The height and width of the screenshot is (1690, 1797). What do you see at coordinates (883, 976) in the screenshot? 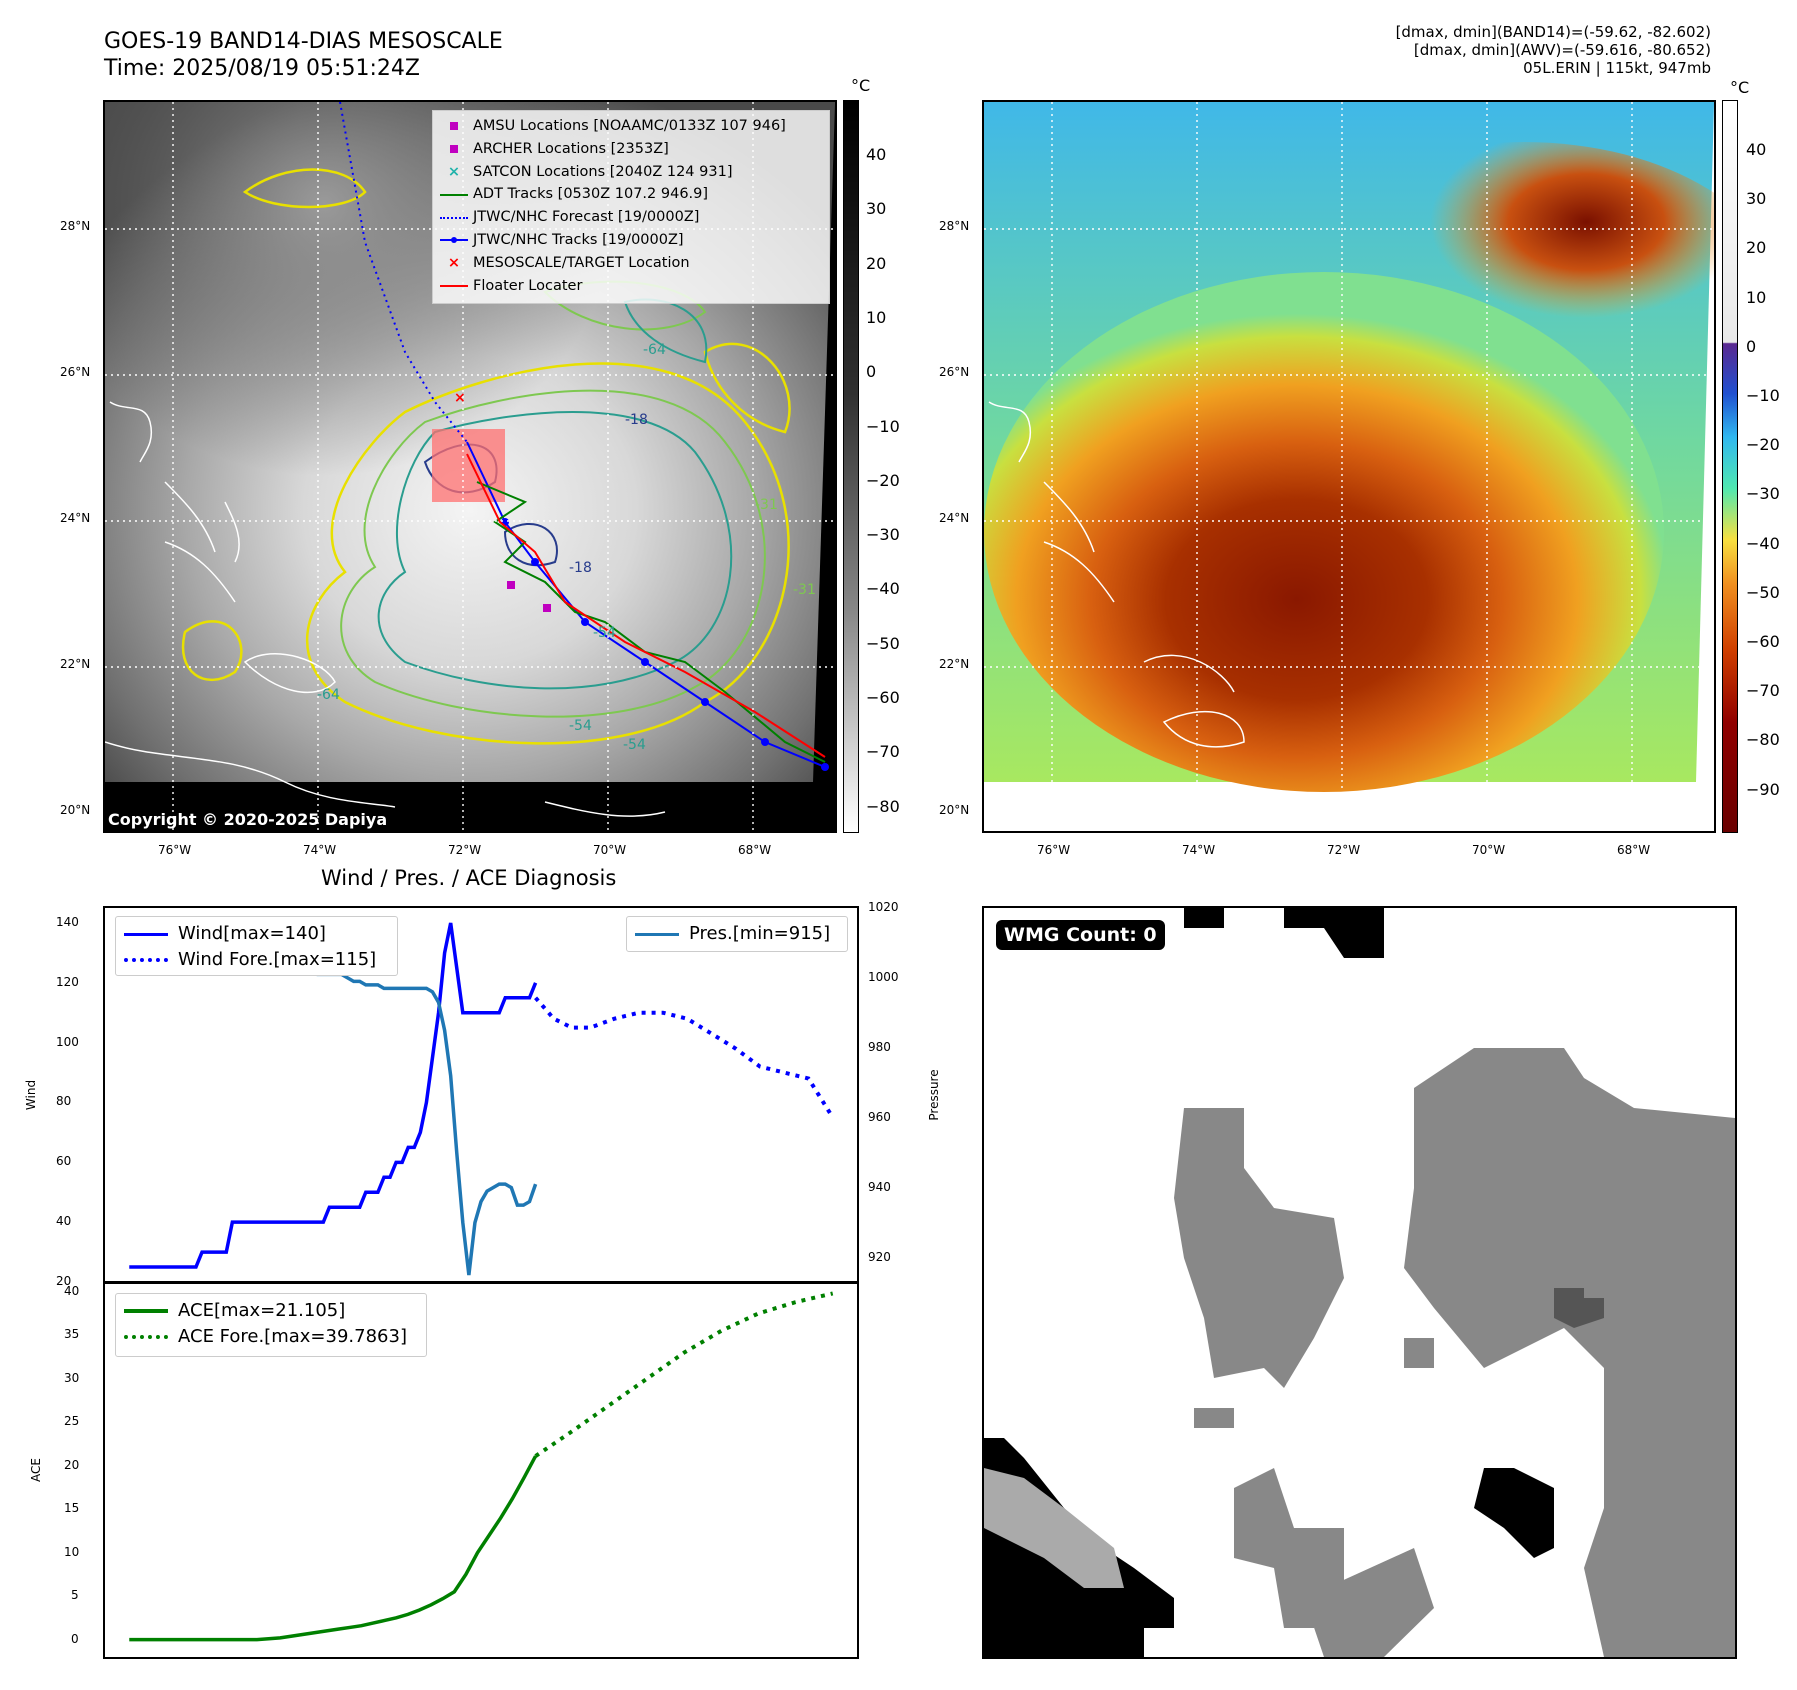
I see `pressure-tick-label: 1000` at bounding box center [883, 976].